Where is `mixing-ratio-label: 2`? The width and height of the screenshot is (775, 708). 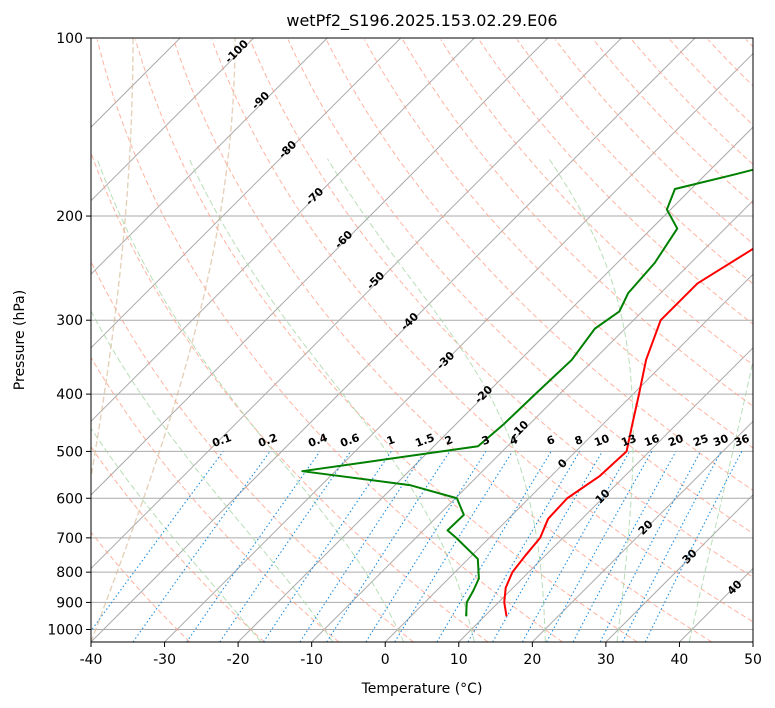 mixing-ratio-label: 2 is located at coordinates (449, 440).